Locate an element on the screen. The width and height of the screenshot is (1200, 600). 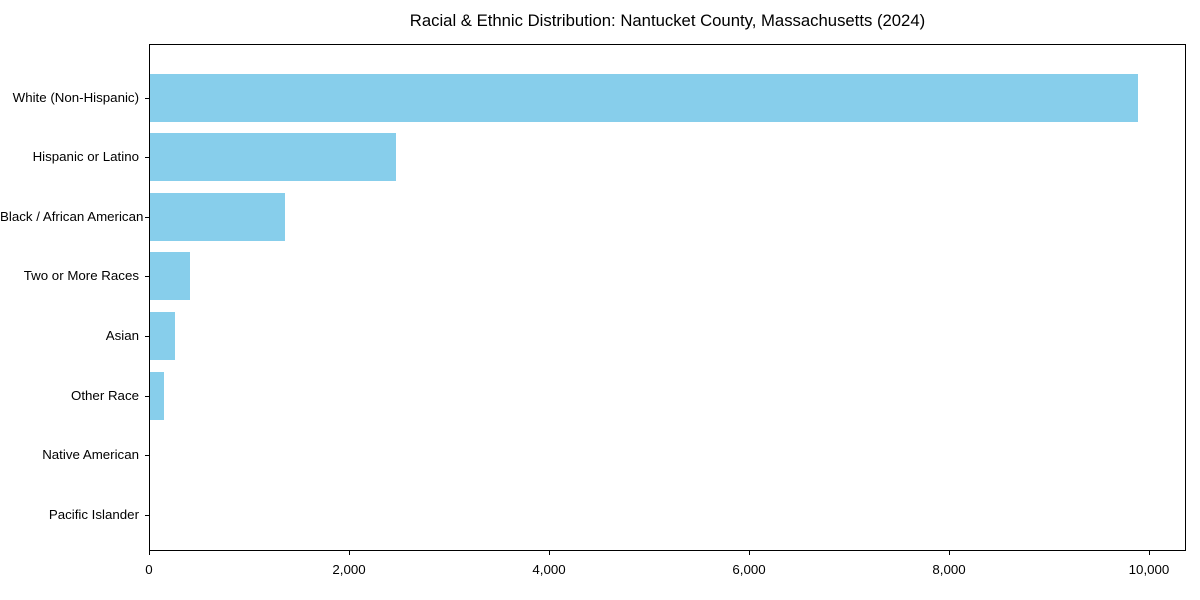
bar-black-african-american is located at coordinates (217, 216).